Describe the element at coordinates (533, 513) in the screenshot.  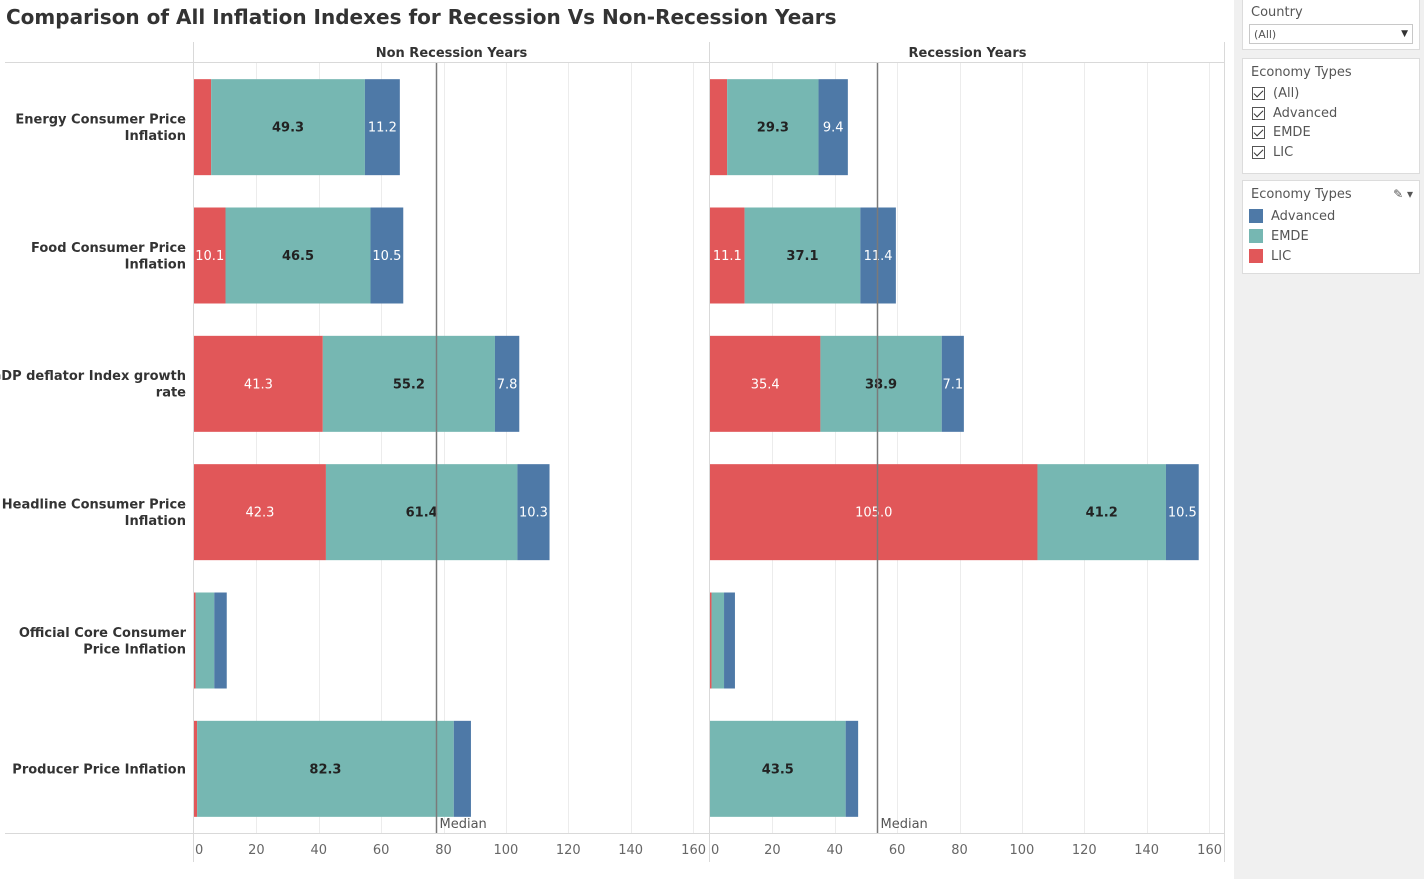
I see `data-label: 10.3` at that location.